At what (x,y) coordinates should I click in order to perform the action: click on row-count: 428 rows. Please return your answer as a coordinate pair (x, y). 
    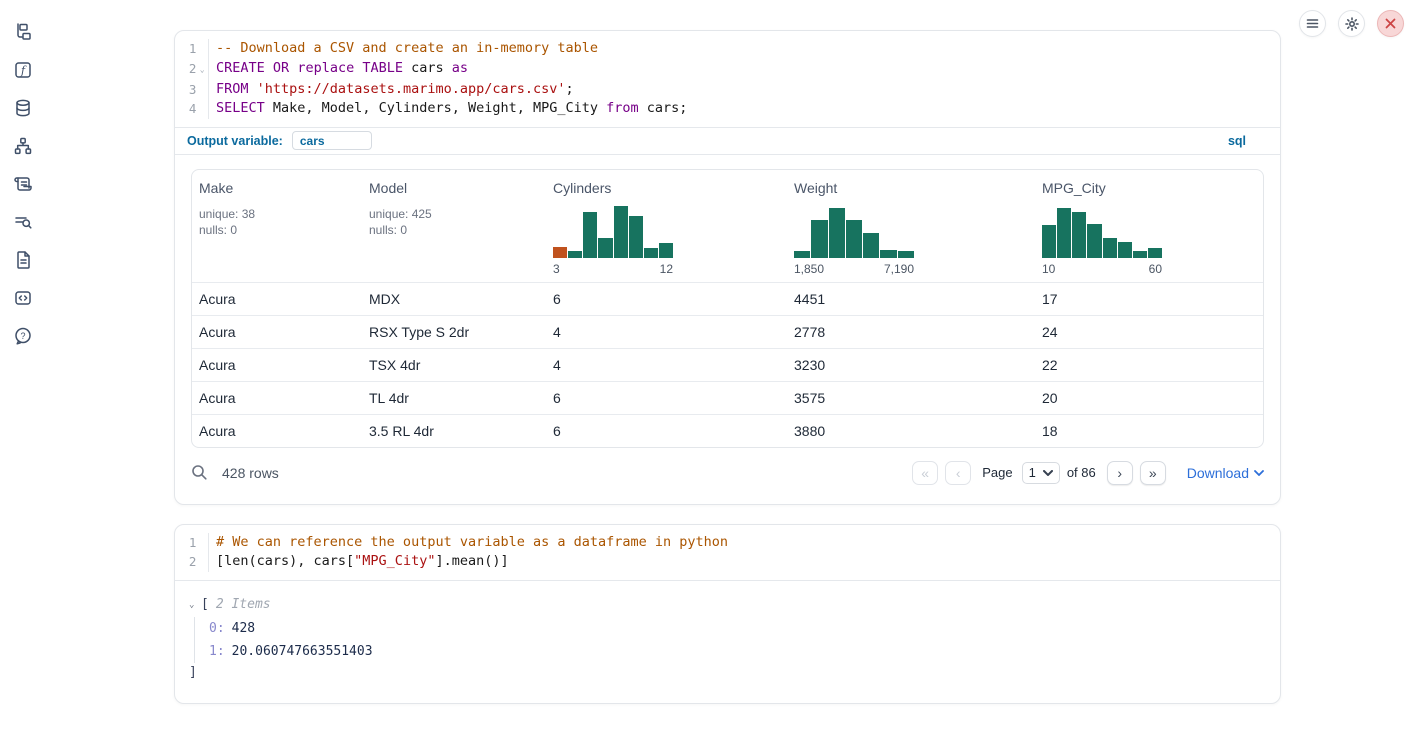
    Looking at the image, I should click on (250, 472).